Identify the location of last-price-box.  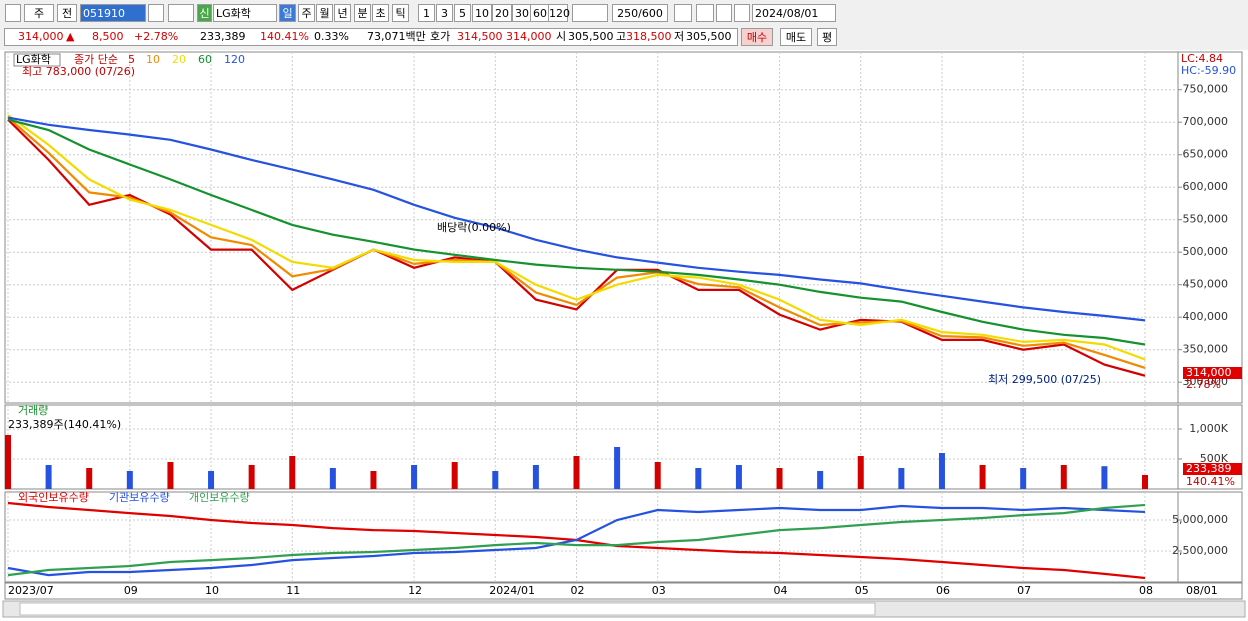
(1212, 373).